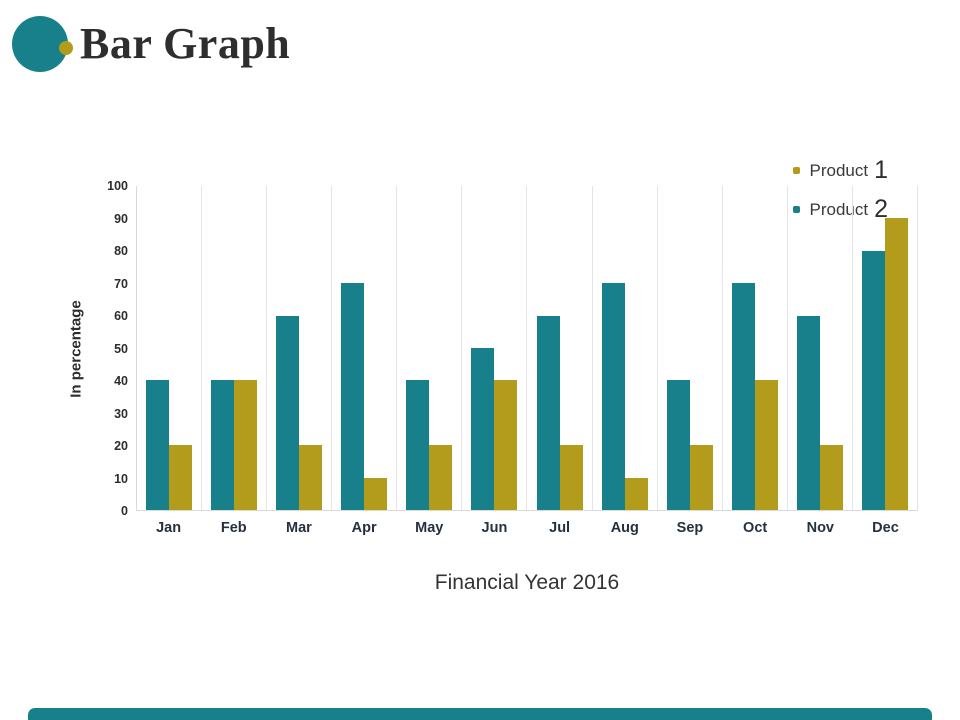  What do you see at coordinates (418, 445) in the screenshot?
I see `bar-product-2-may` at bounding box center [418, 445].